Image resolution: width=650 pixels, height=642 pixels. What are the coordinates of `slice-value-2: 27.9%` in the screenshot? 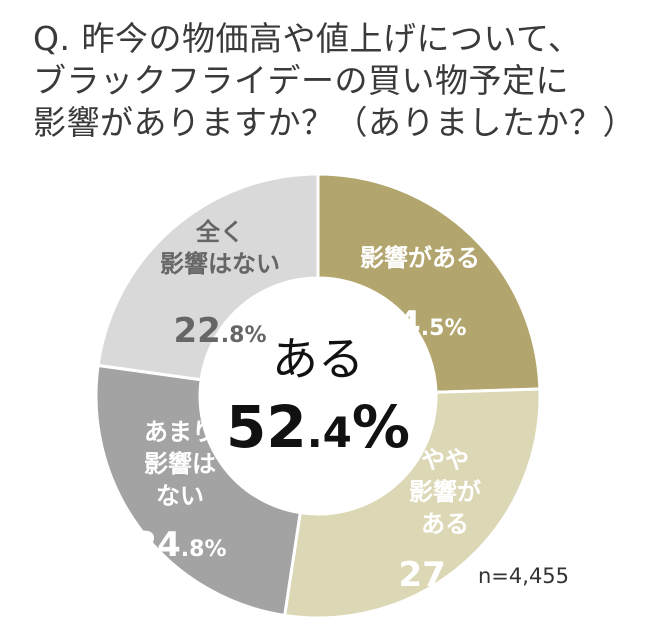 It's located at (444, 575).